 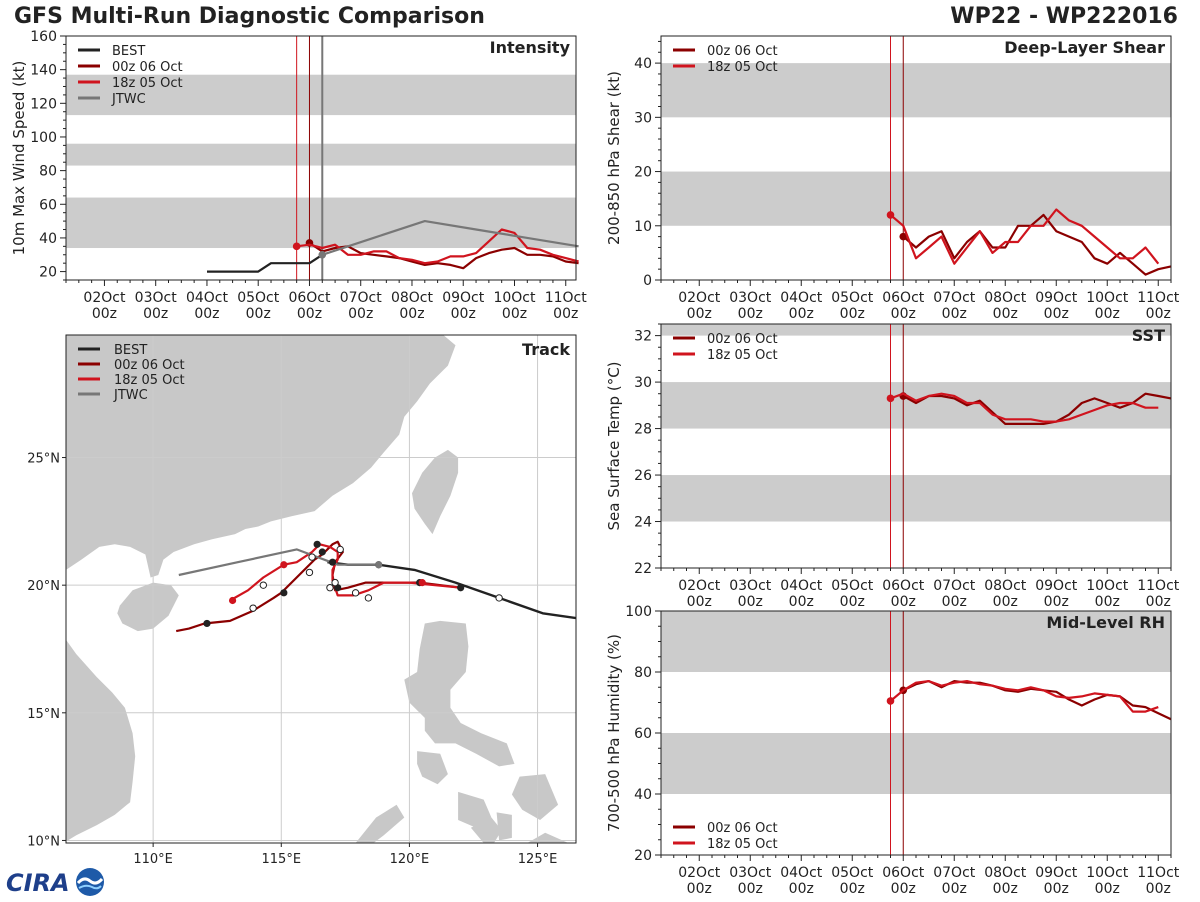 What do you see at coordinates (643, 227) in the screenshot?
I see `y-tick-label: 10` at bounding box center [643, 227].